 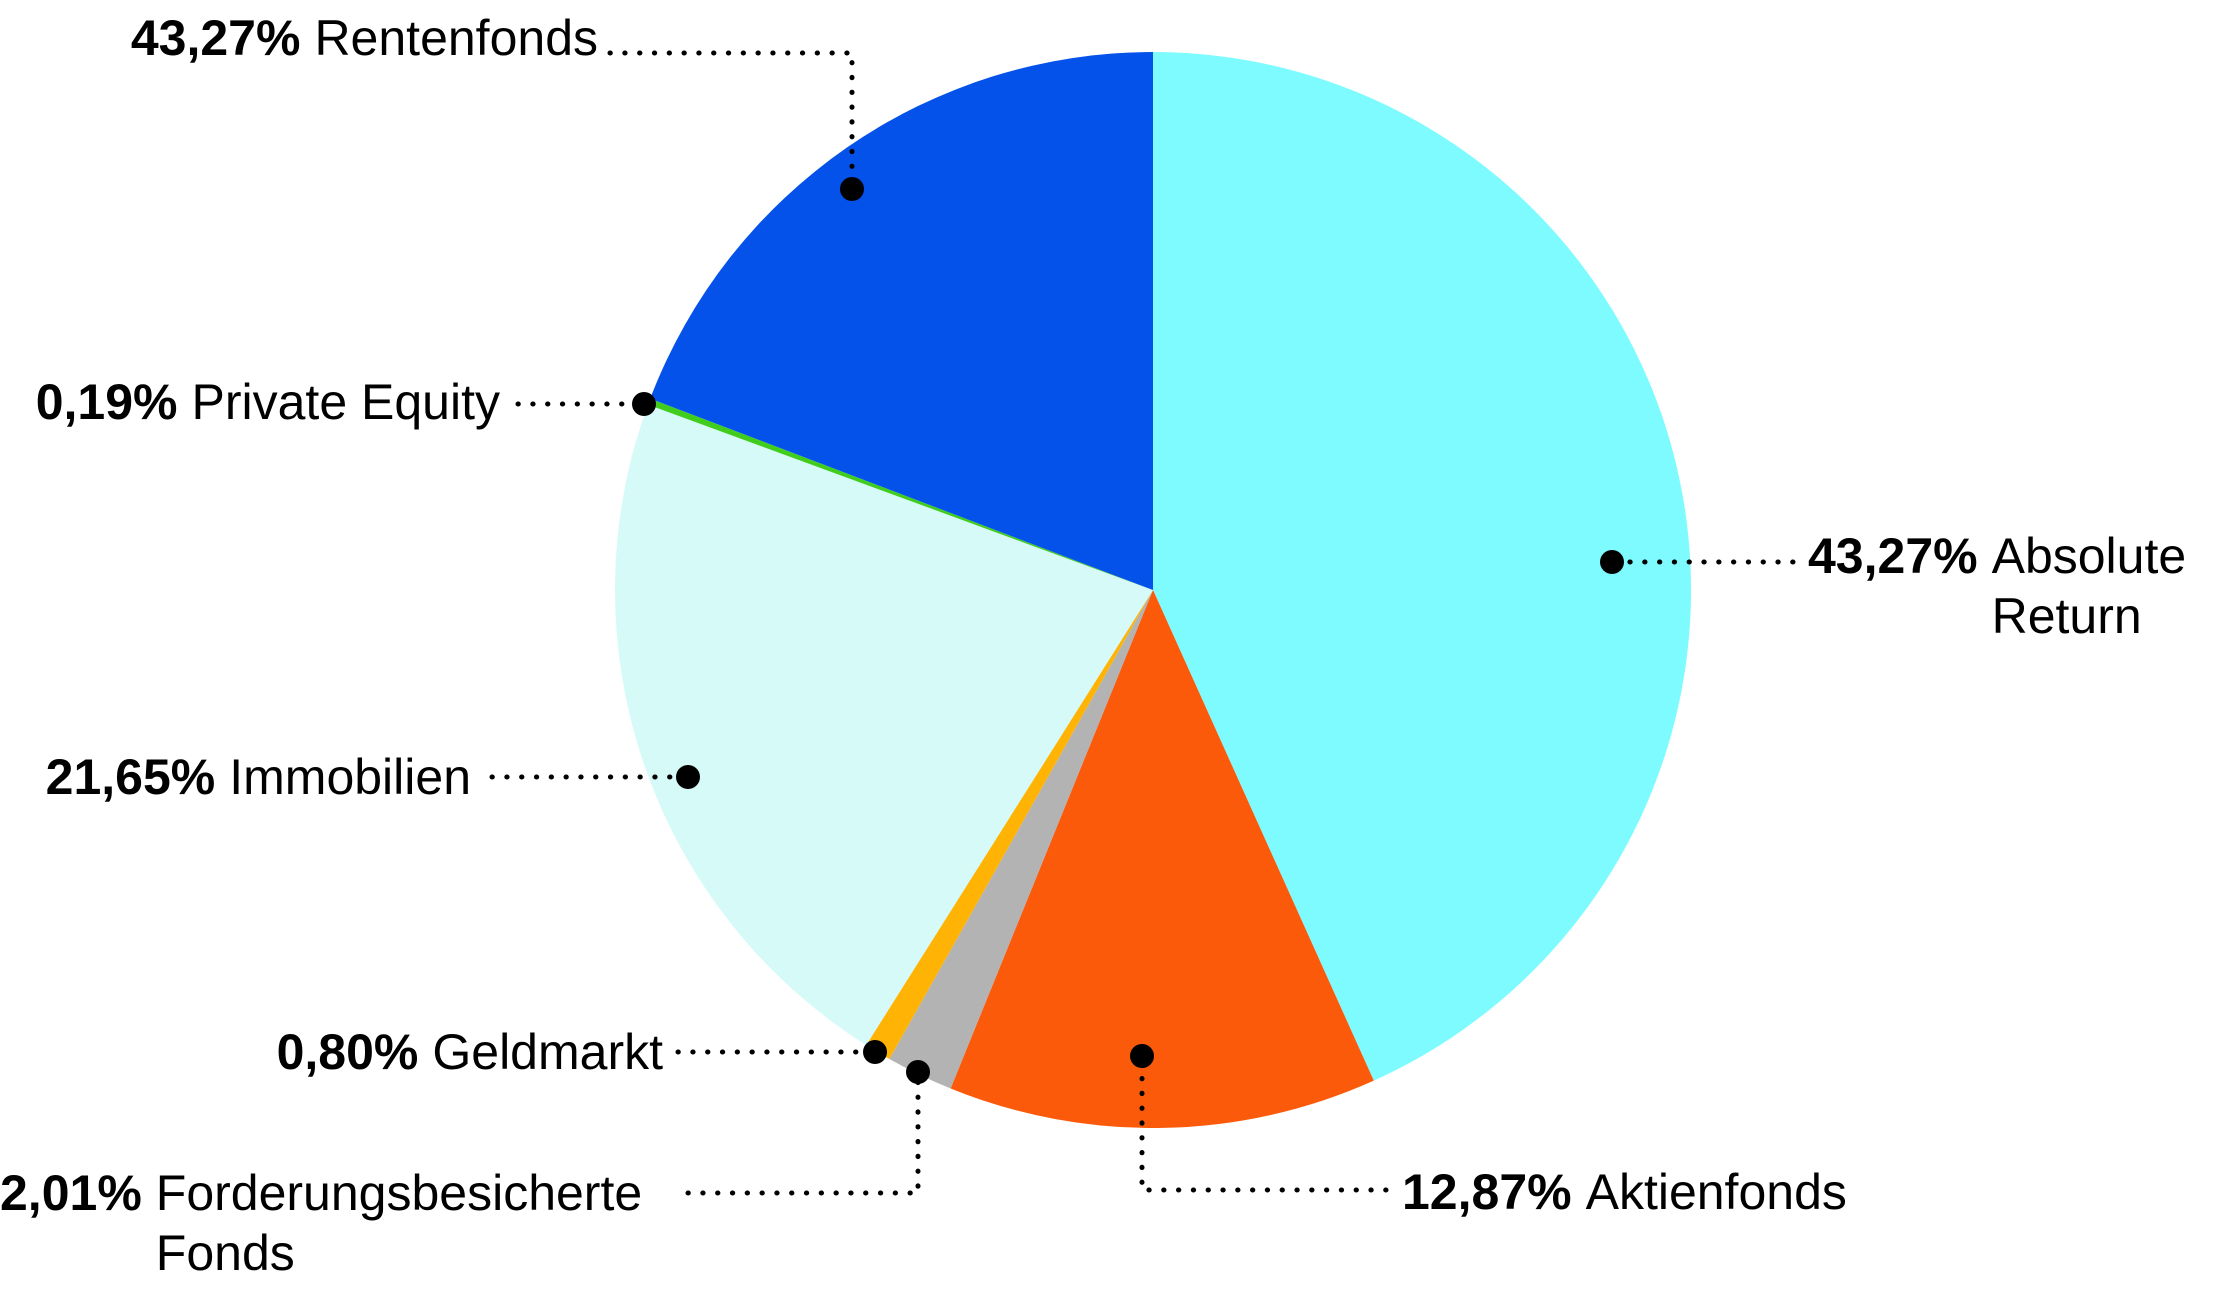 I want to click on value-forderungsbesicherte-fonds: 2,01%, so click(x=71, y=1193).